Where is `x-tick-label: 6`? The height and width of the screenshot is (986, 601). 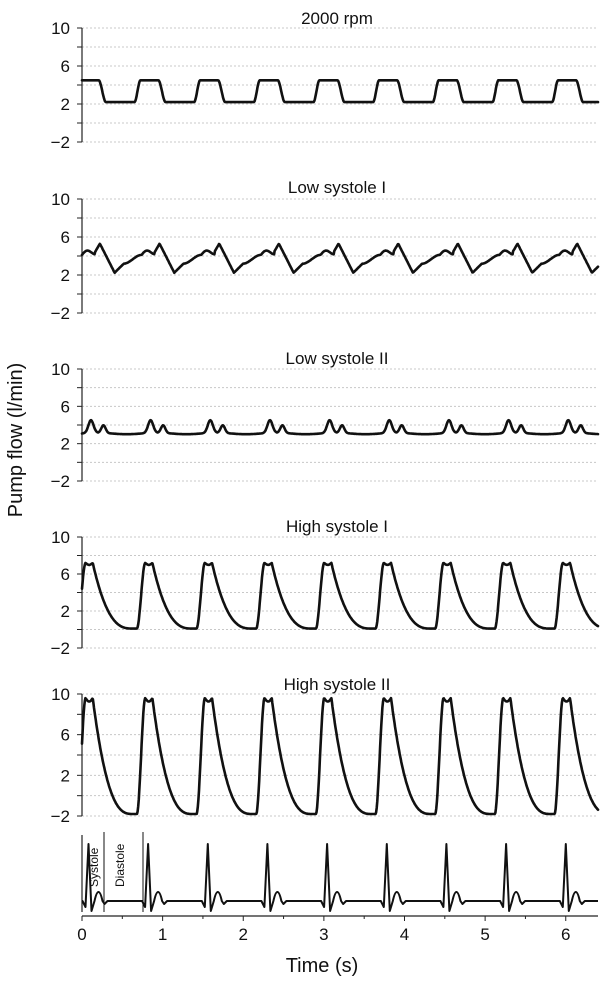
x-tick-label: 6 is located at coordinates (565, 934).